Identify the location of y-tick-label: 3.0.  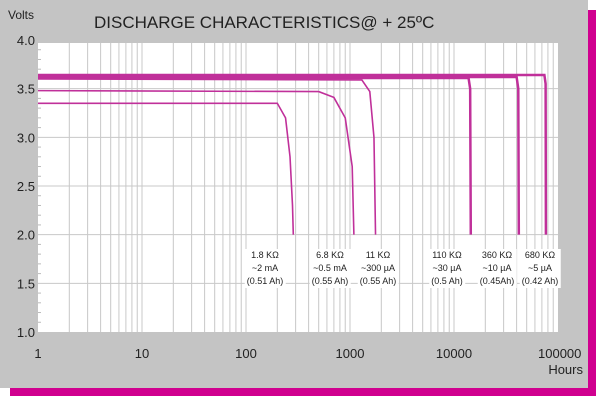
(26, 137).